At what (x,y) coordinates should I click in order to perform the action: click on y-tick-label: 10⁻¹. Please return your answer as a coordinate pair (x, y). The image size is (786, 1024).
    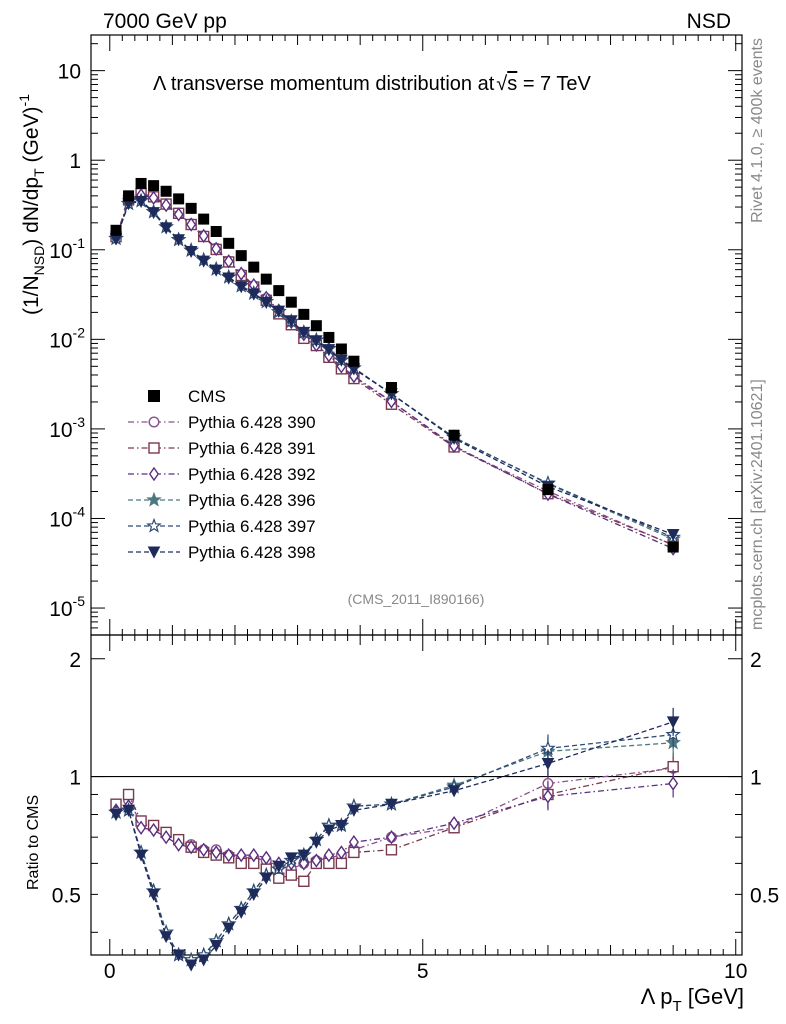
    Looking at the image, I should click on (67, 249).